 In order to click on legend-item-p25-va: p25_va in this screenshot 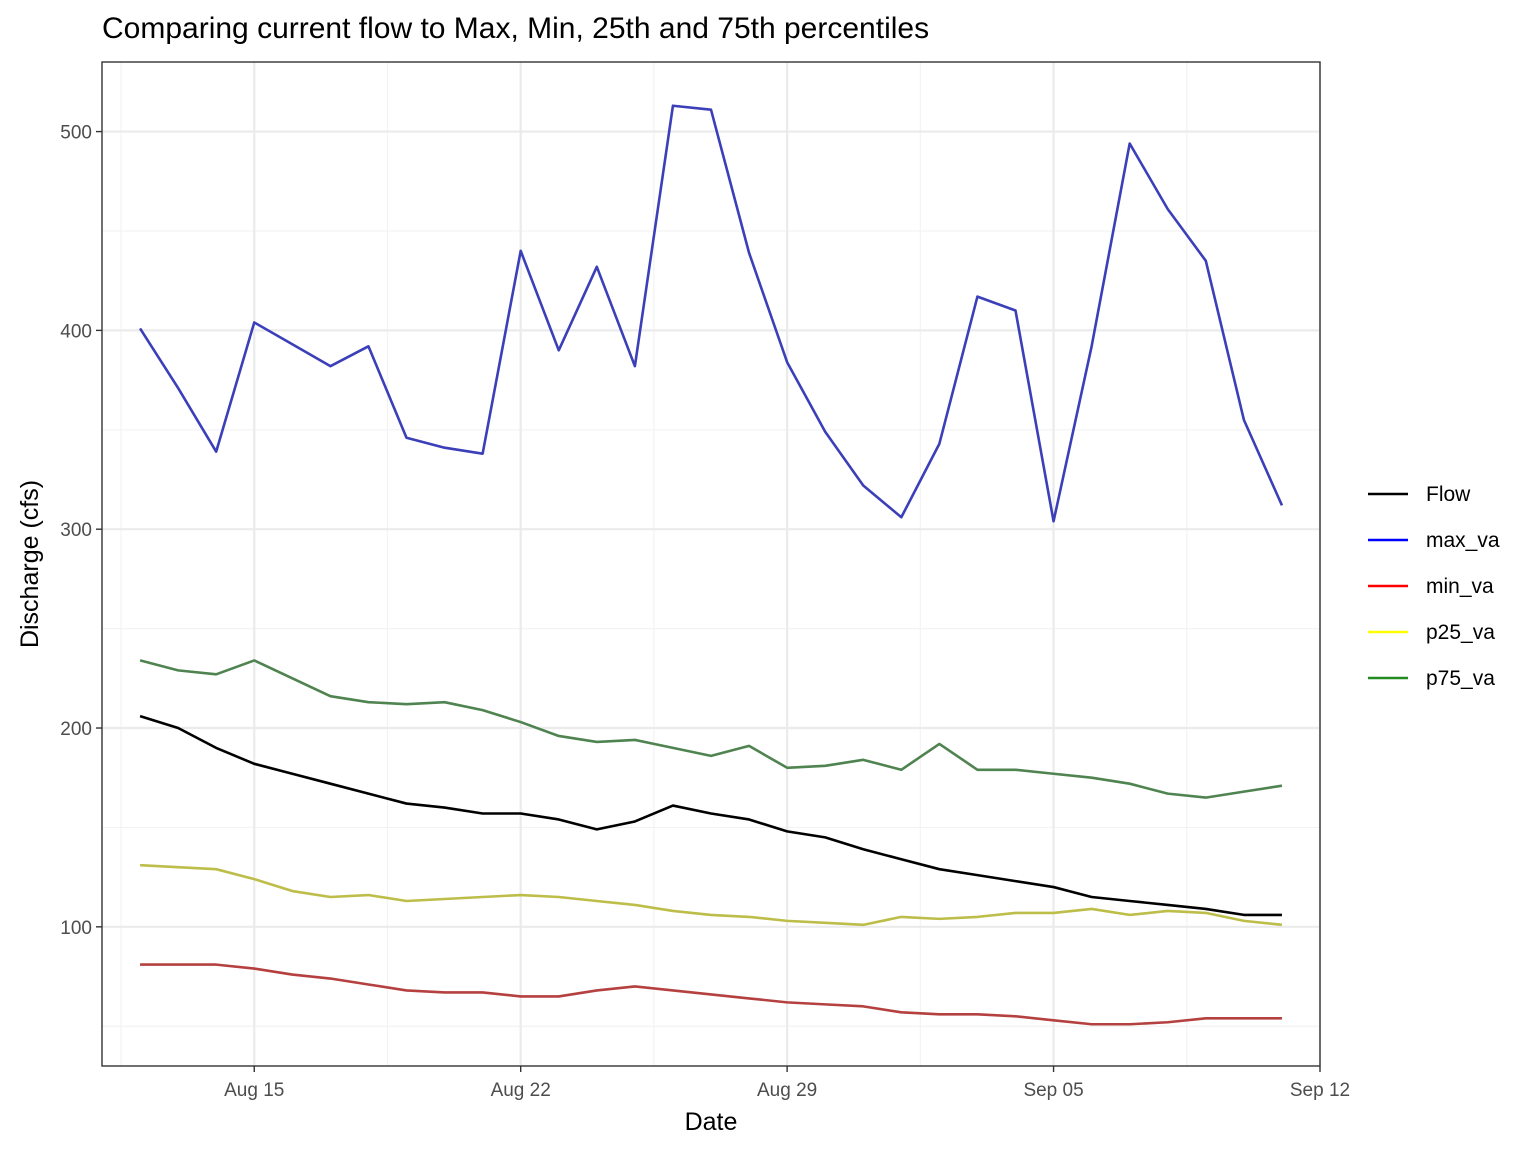, I will do `click(1431, 632)`.